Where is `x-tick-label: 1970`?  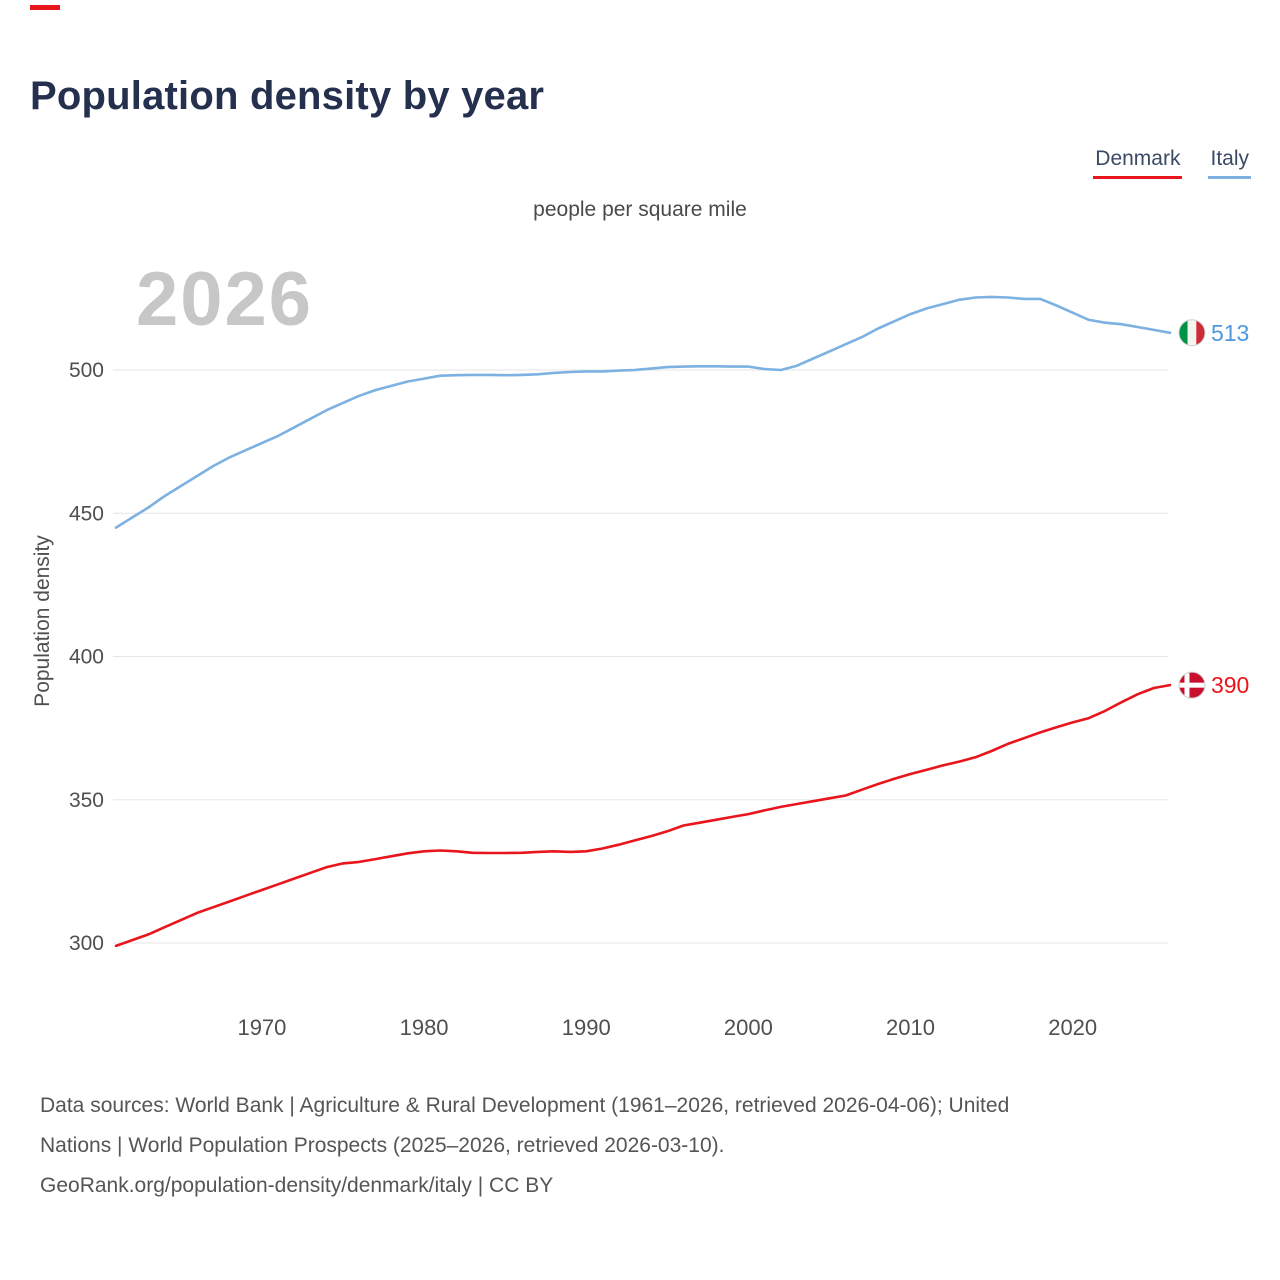
x-tick-label: 1970 is located at coordinates (261, 1027).